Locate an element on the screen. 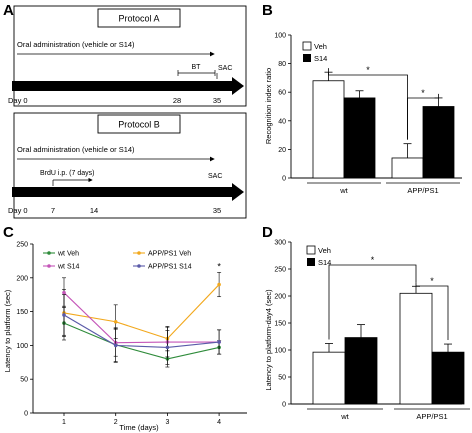 The width and height of the screenshot is (472, 433). series-wt-s14-line is located at coordinates (141, 318).